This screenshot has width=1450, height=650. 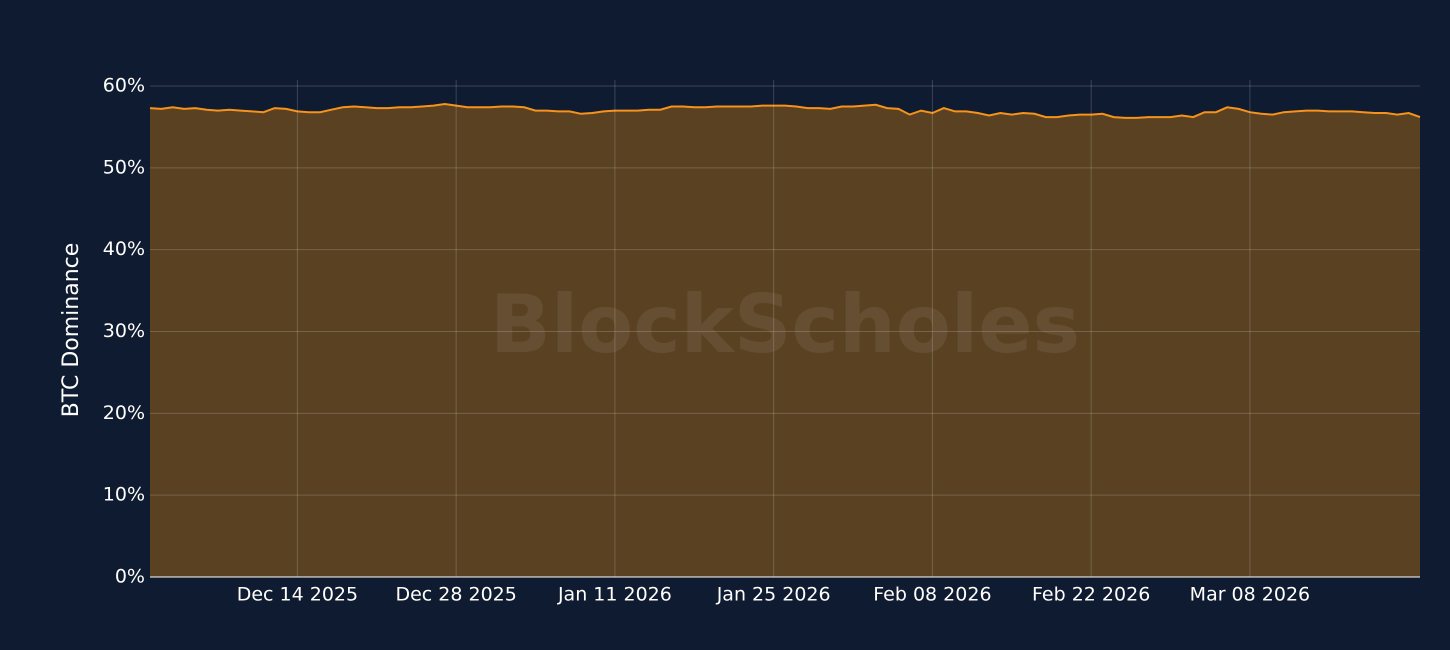 What do you see at coordinates (71, 330) in the screenshot?
I see `y-axis-label: BTC Dominance` at bounding box center [71, 330].